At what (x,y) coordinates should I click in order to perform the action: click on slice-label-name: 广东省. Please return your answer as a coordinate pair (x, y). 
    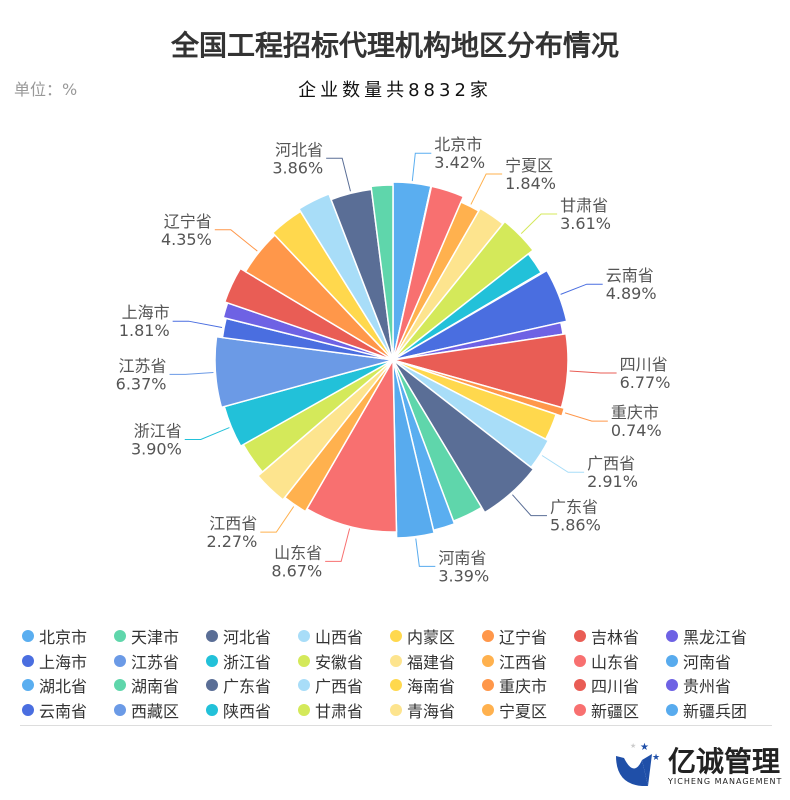
    Looking at the image, I should click on (574, 507).